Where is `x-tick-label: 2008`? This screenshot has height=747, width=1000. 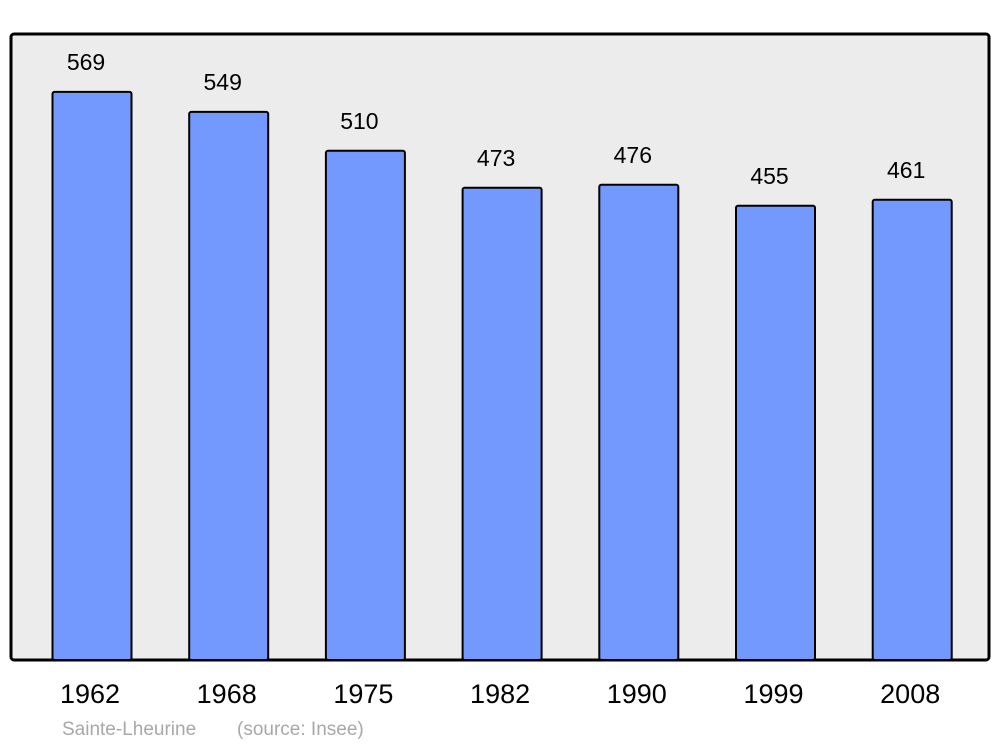 x-tick-label: 2008 is located at coordinates (910, 694).